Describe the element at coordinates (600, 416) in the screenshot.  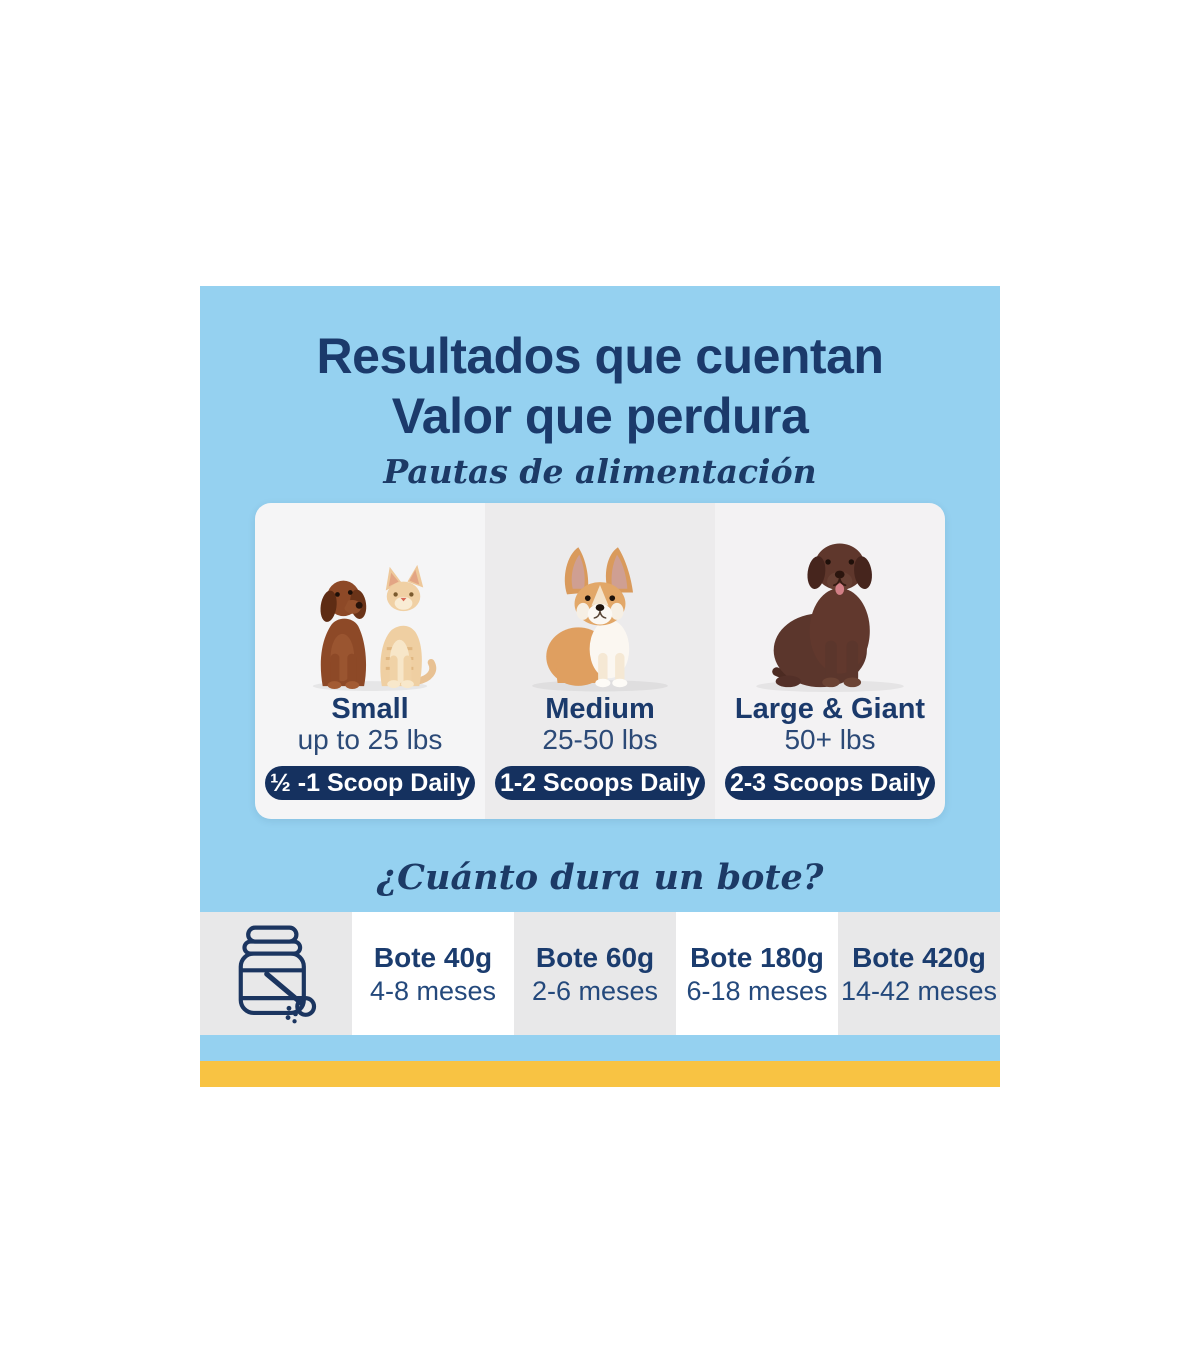
I see `headline-line2: Valor que perdura` at that location.